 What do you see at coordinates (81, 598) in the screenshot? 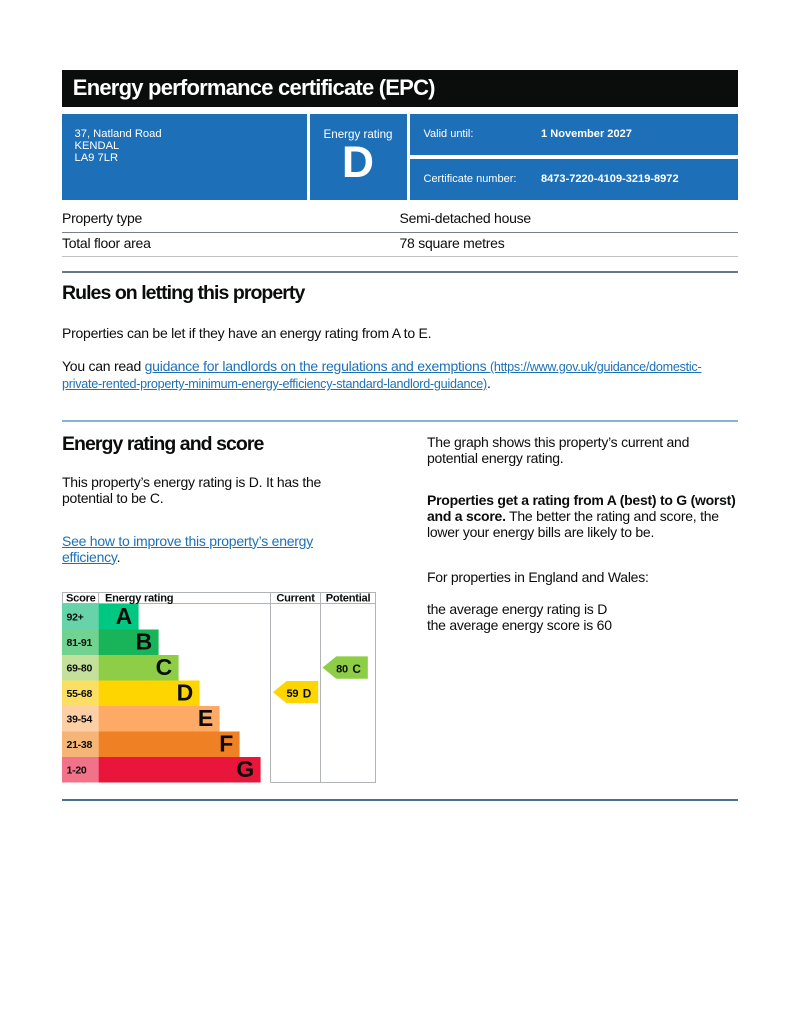
I see `svg-text: Score` at bounding box center [81, 598].